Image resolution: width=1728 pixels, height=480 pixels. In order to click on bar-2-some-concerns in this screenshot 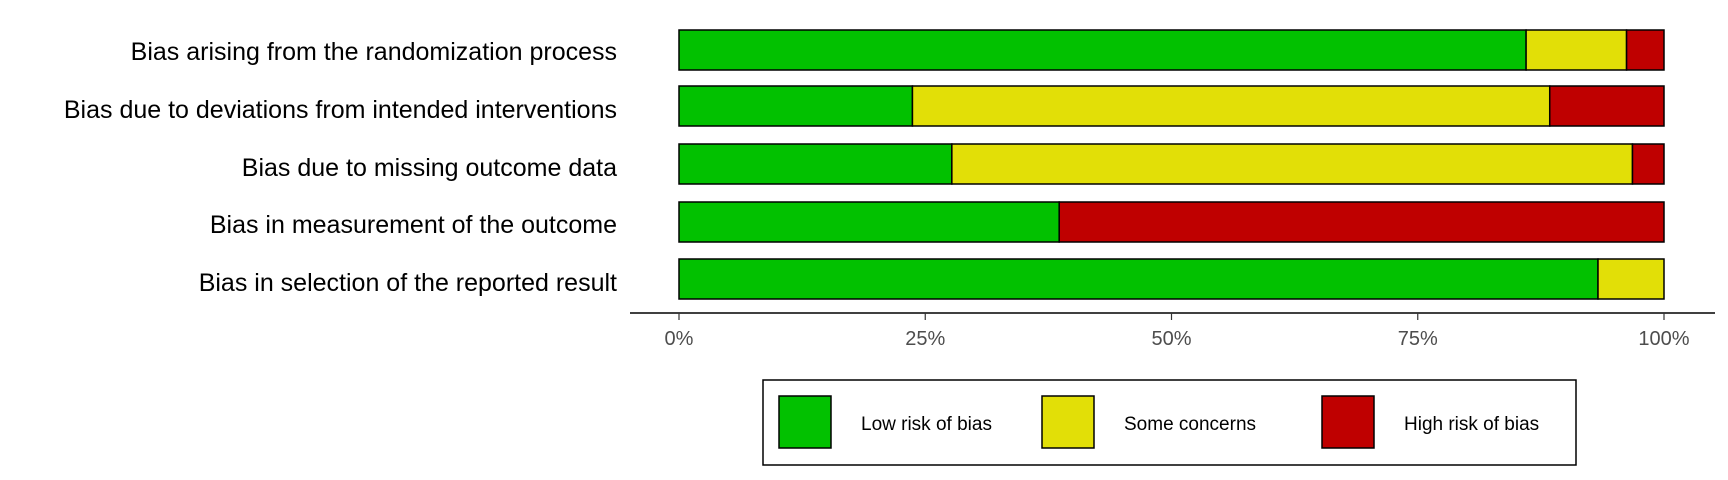, I will do `click(1231, 106)`.